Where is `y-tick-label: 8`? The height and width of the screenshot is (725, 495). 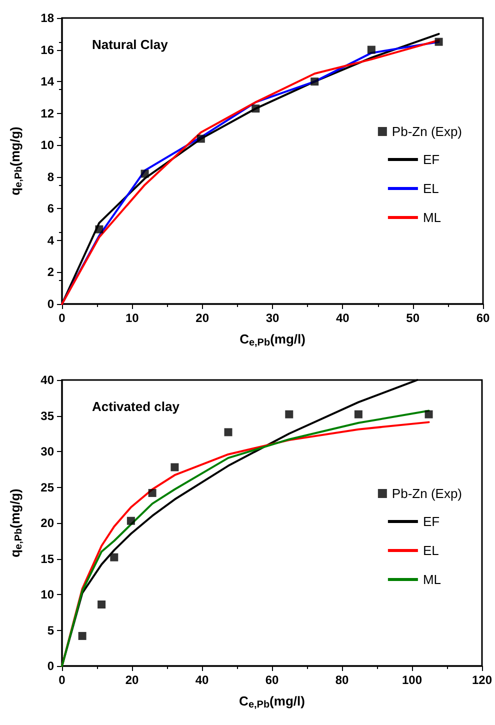 y-tick-label: 8 is located at coordinates (50, 177).